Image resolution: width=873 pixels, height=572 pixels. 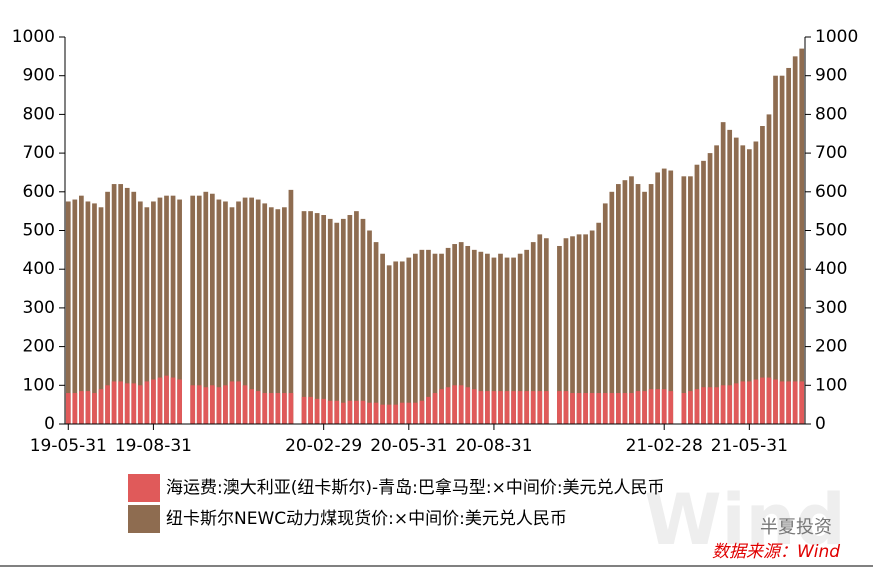 I want to click on x-tick-label: 20-08-31, so click(x=493, y=446).